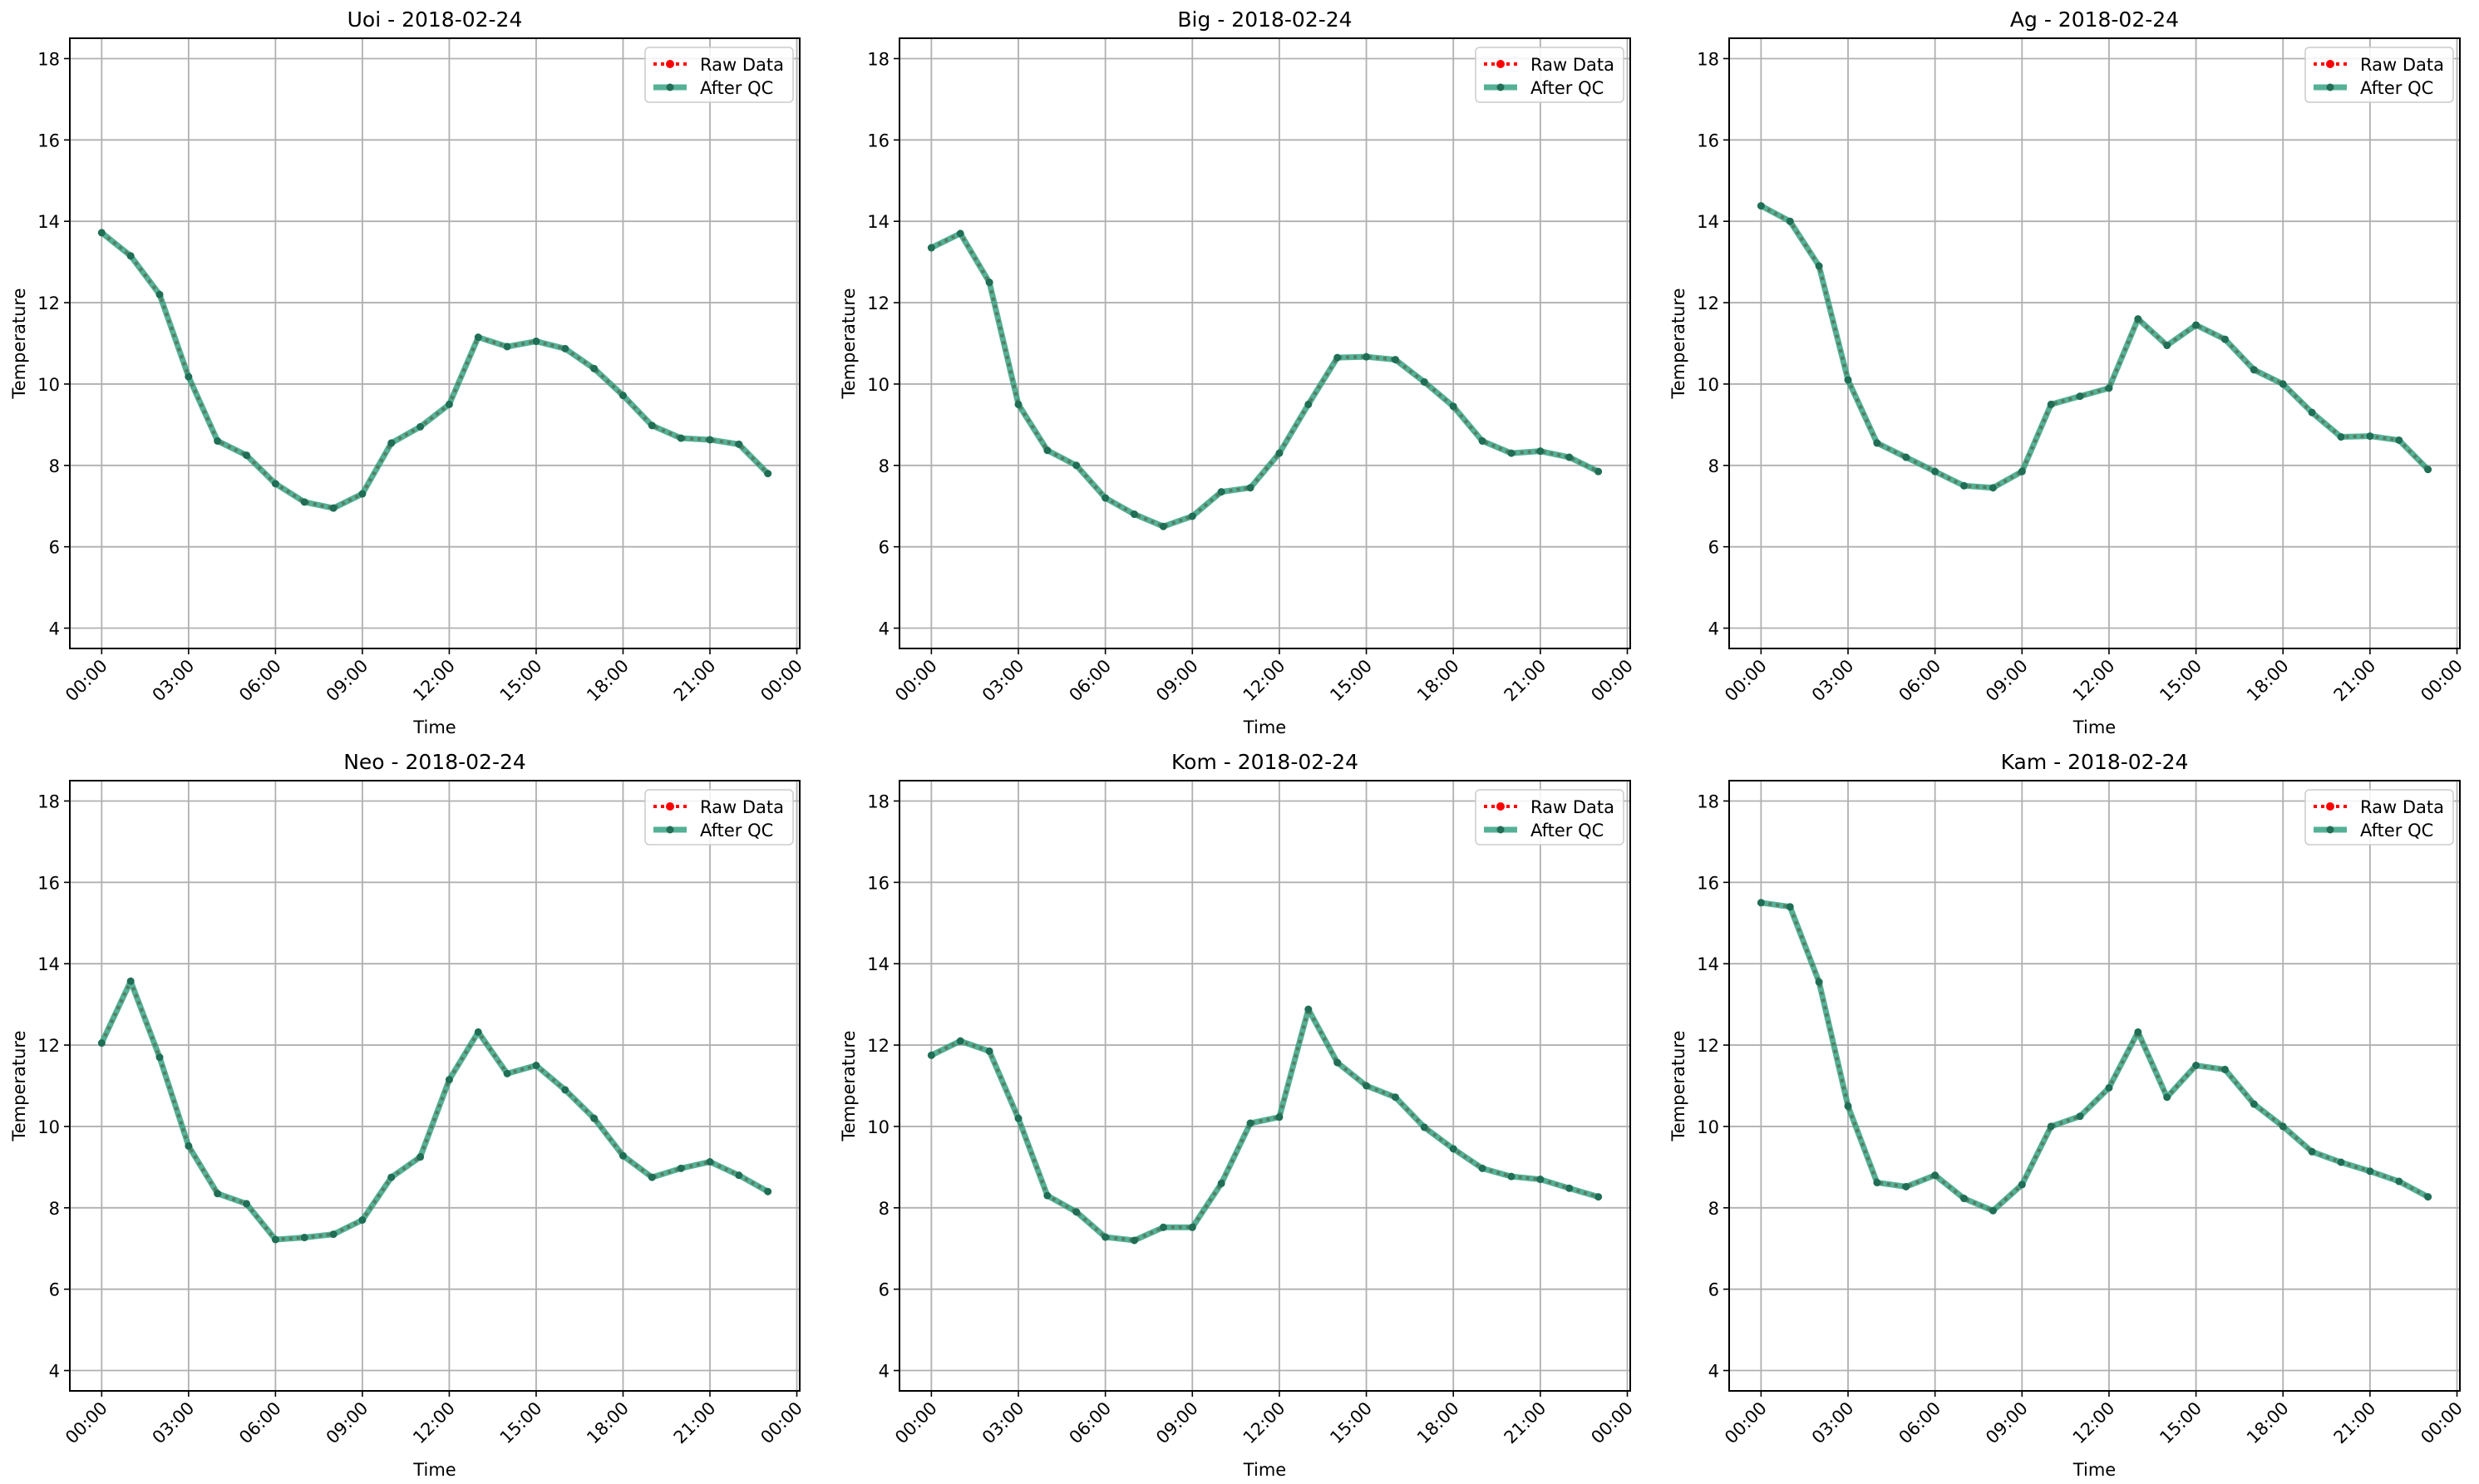 Image resolution: width=2479 pixels, height=1484 pixels. Describe the element at coordinates (695, 681) in the screenshot. I see `x-tick-label: 21:00` at that location.